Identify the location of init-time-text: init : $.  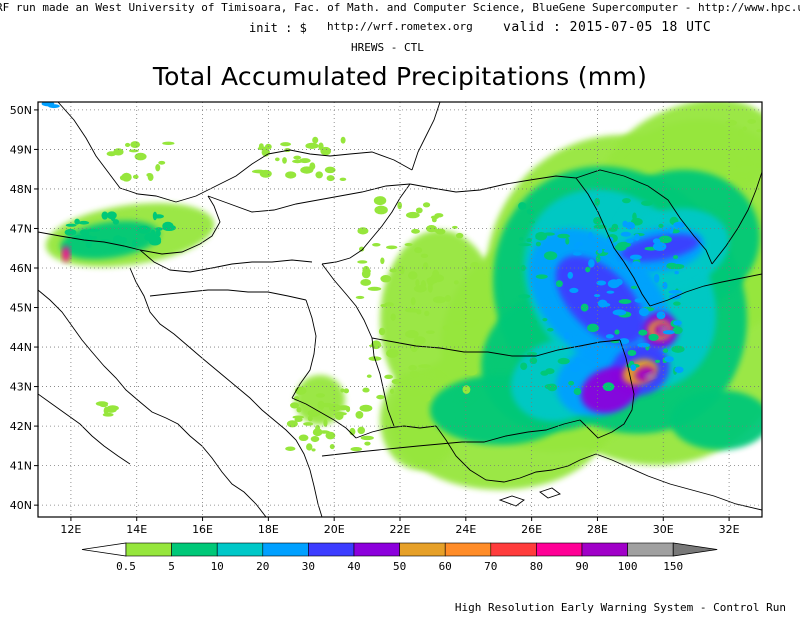
(278, 28).